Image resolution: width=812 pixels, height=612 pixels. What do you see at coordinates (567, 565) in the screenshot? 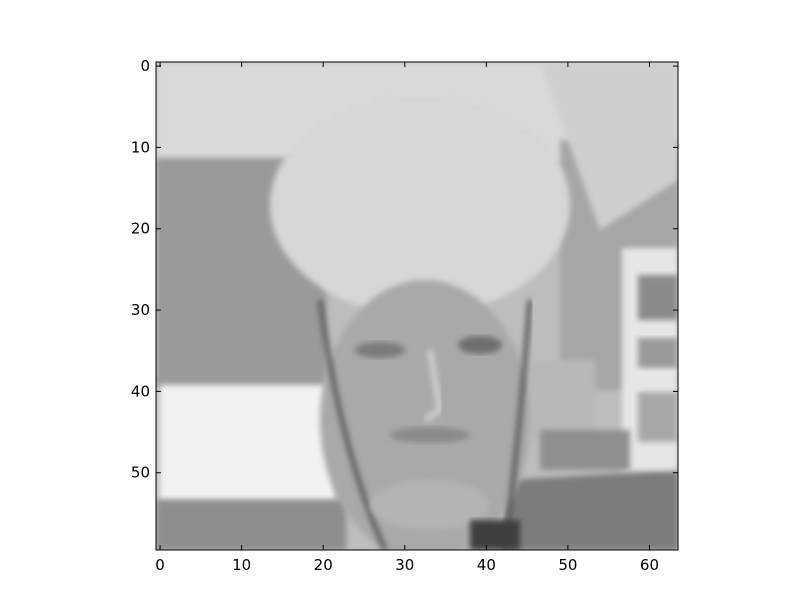
I see `x-tick-label: 50` at bounding box center [567, 565].